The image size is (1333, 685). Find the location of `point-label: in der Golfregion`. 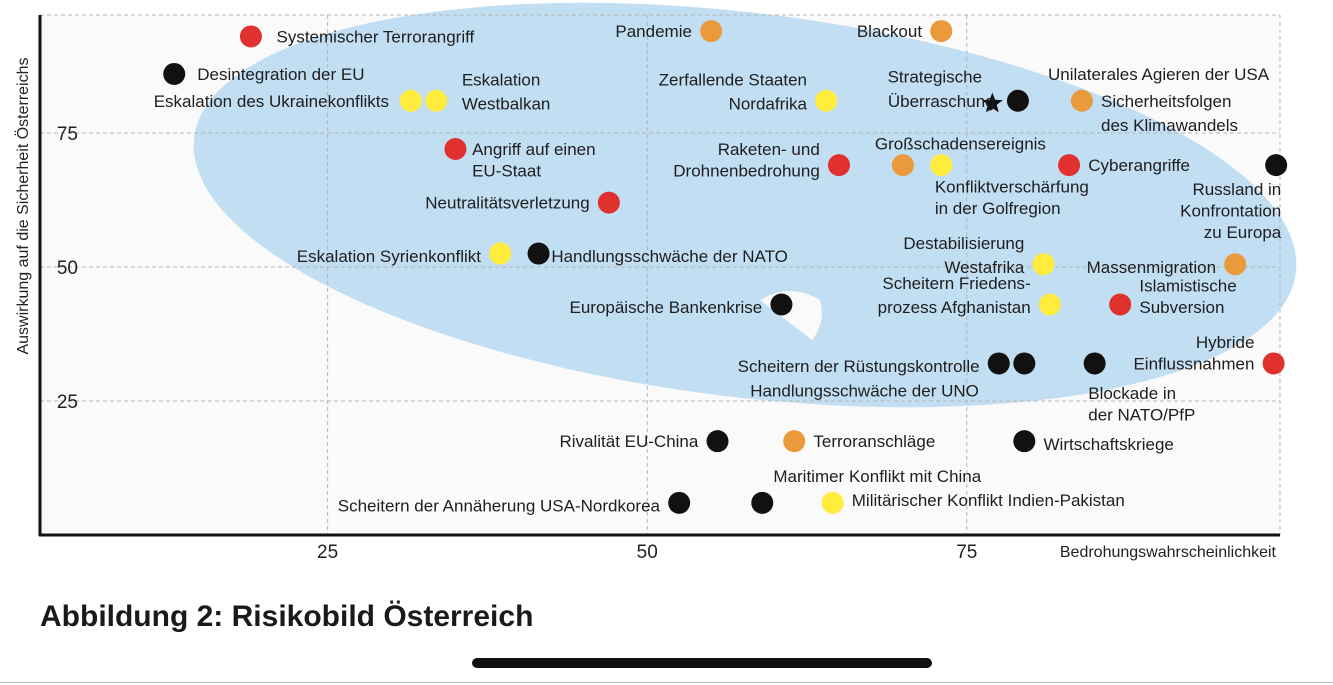

point-label: in der Golfregion is located at coordinates (998, 208).